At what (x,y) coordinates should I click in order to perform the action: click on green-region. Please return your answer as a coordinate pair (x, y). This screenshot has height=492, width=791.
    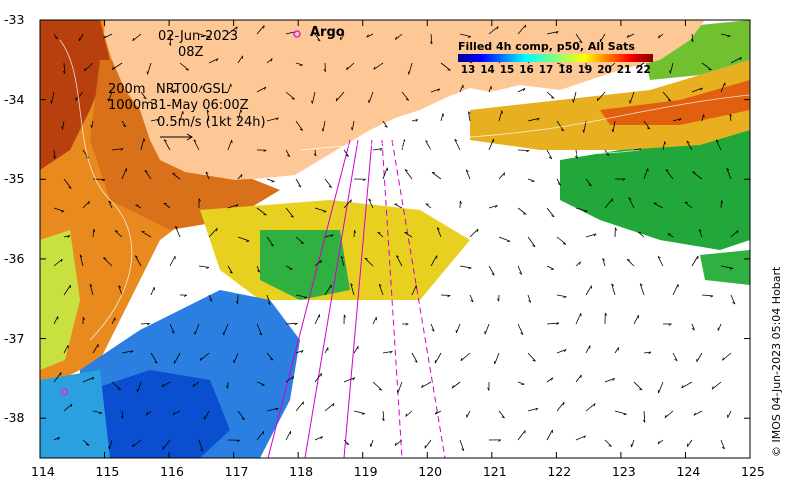
    Looking at the image, I should click on (305, 265).